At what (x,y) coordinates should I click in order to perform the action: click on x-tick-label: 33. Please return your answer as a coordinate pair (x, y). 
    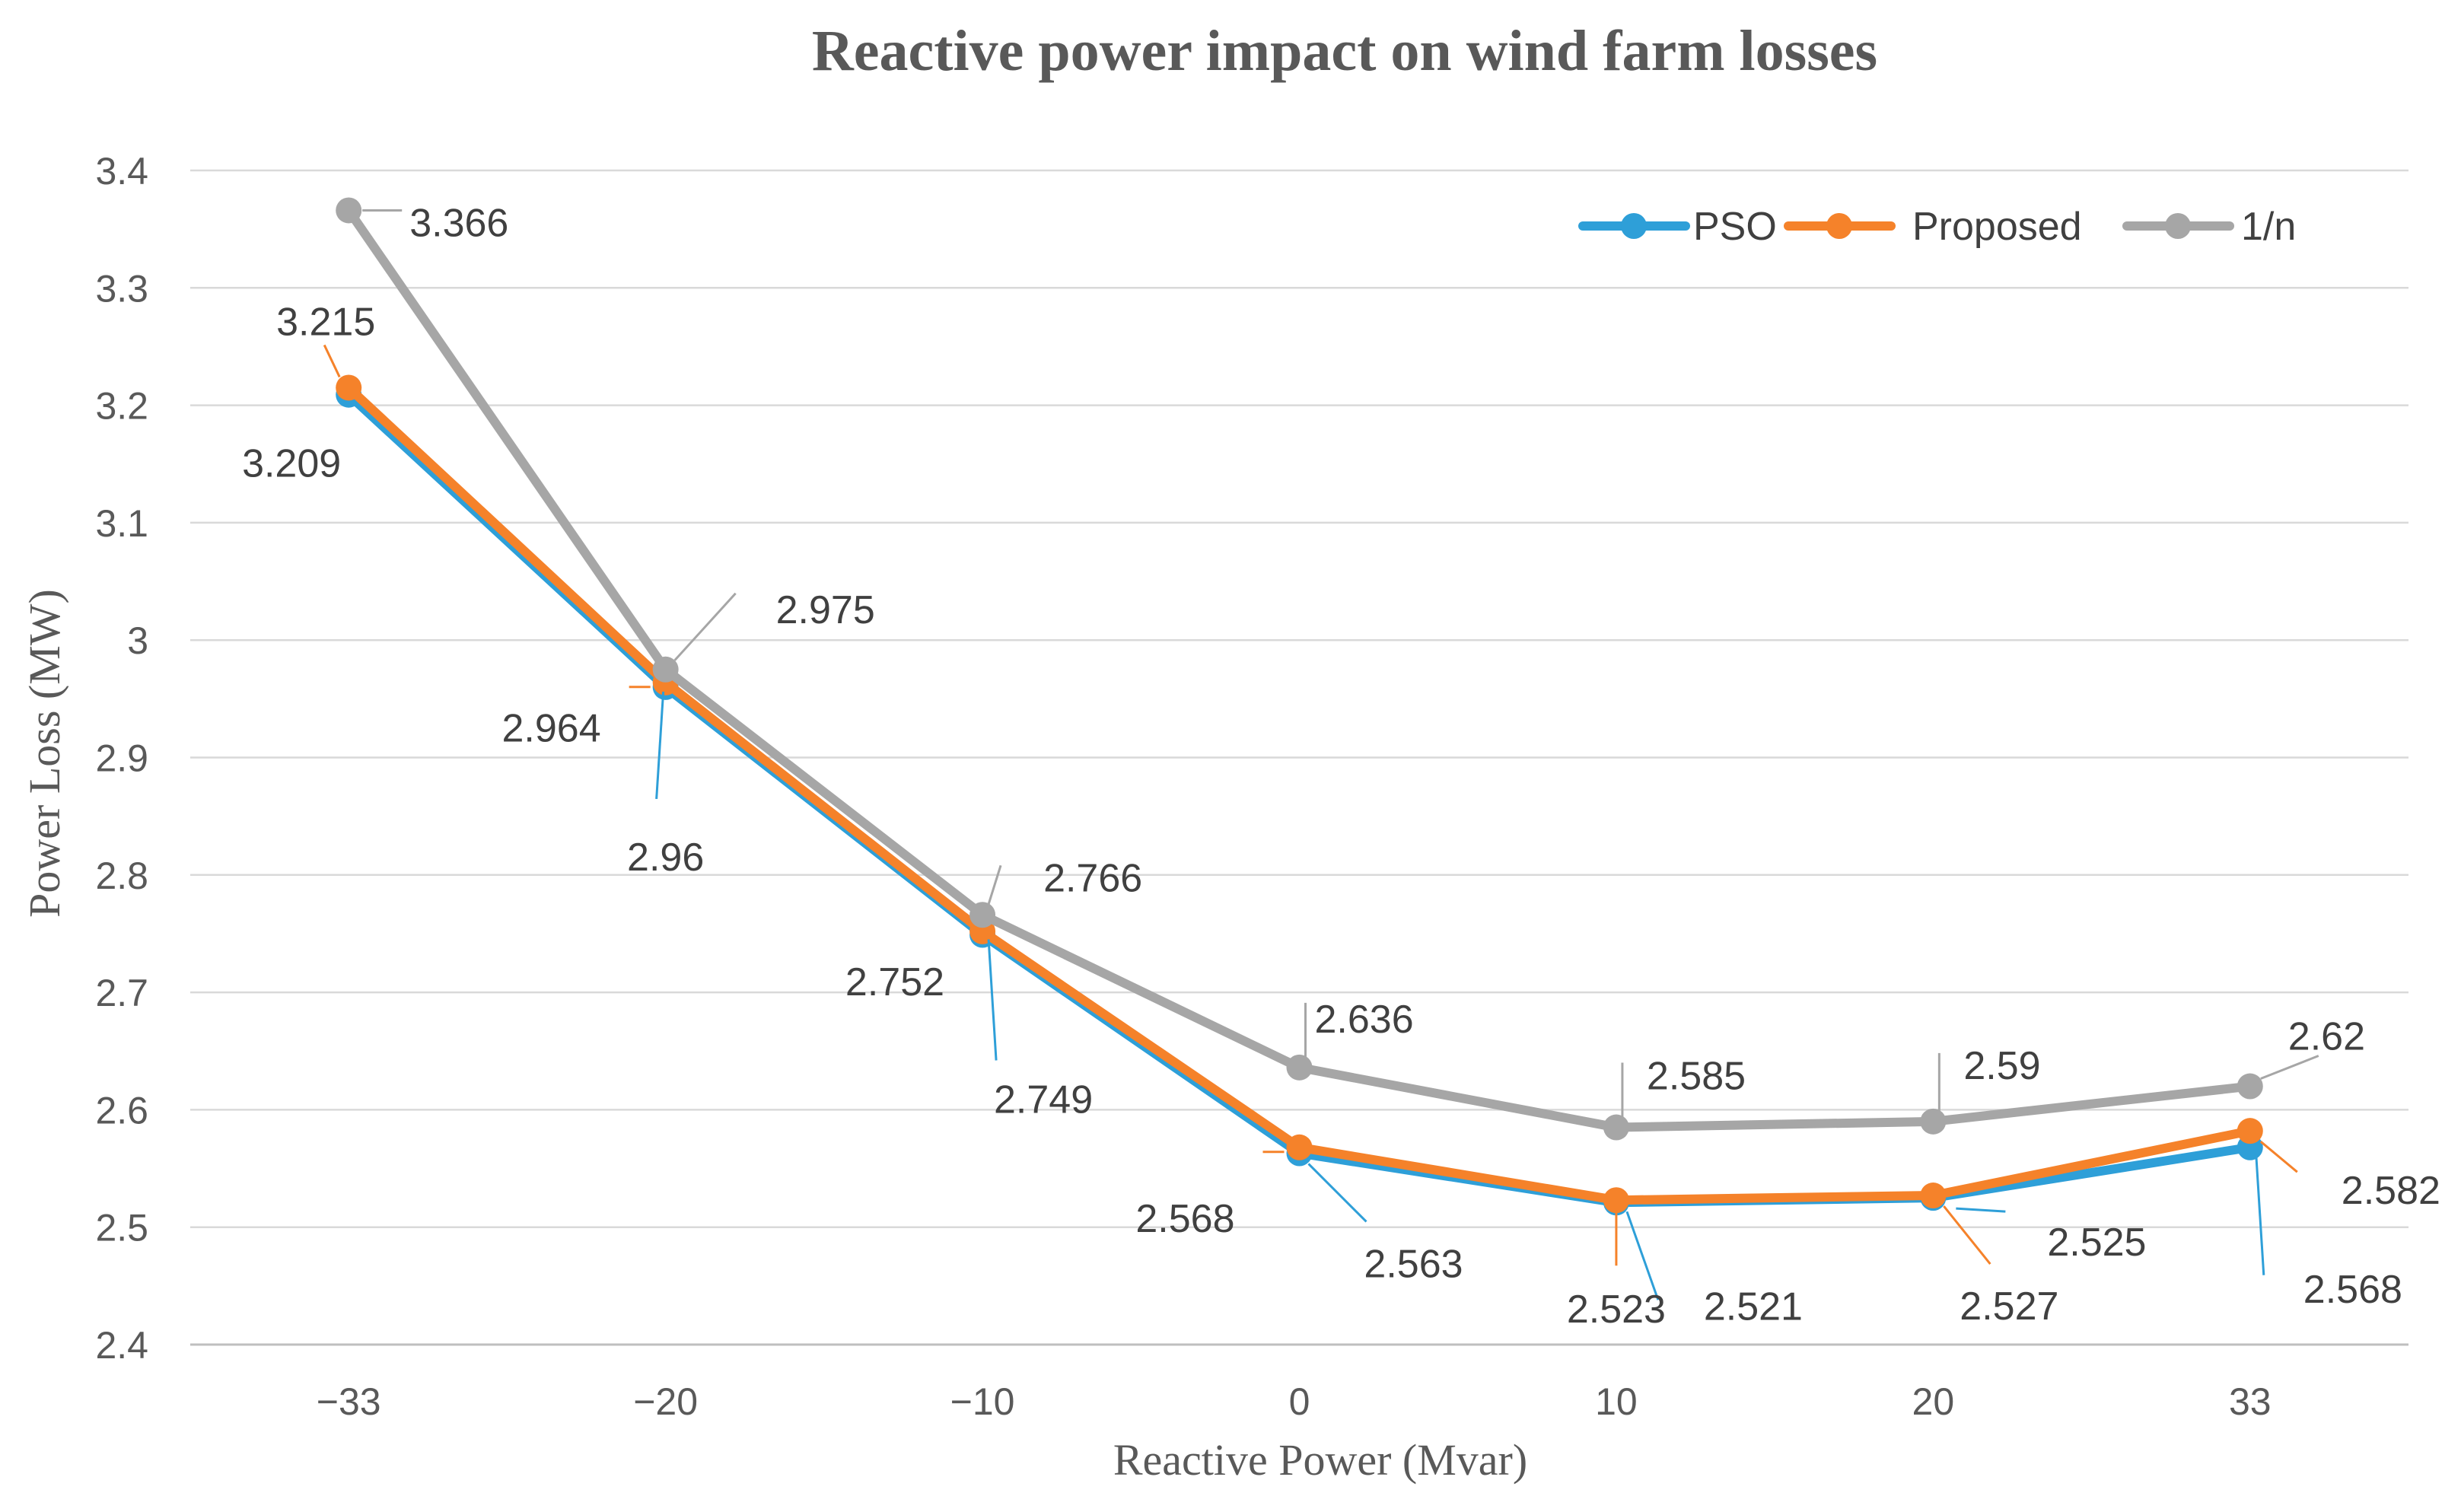
    Looking at the image, I should click on (2250, 1401).